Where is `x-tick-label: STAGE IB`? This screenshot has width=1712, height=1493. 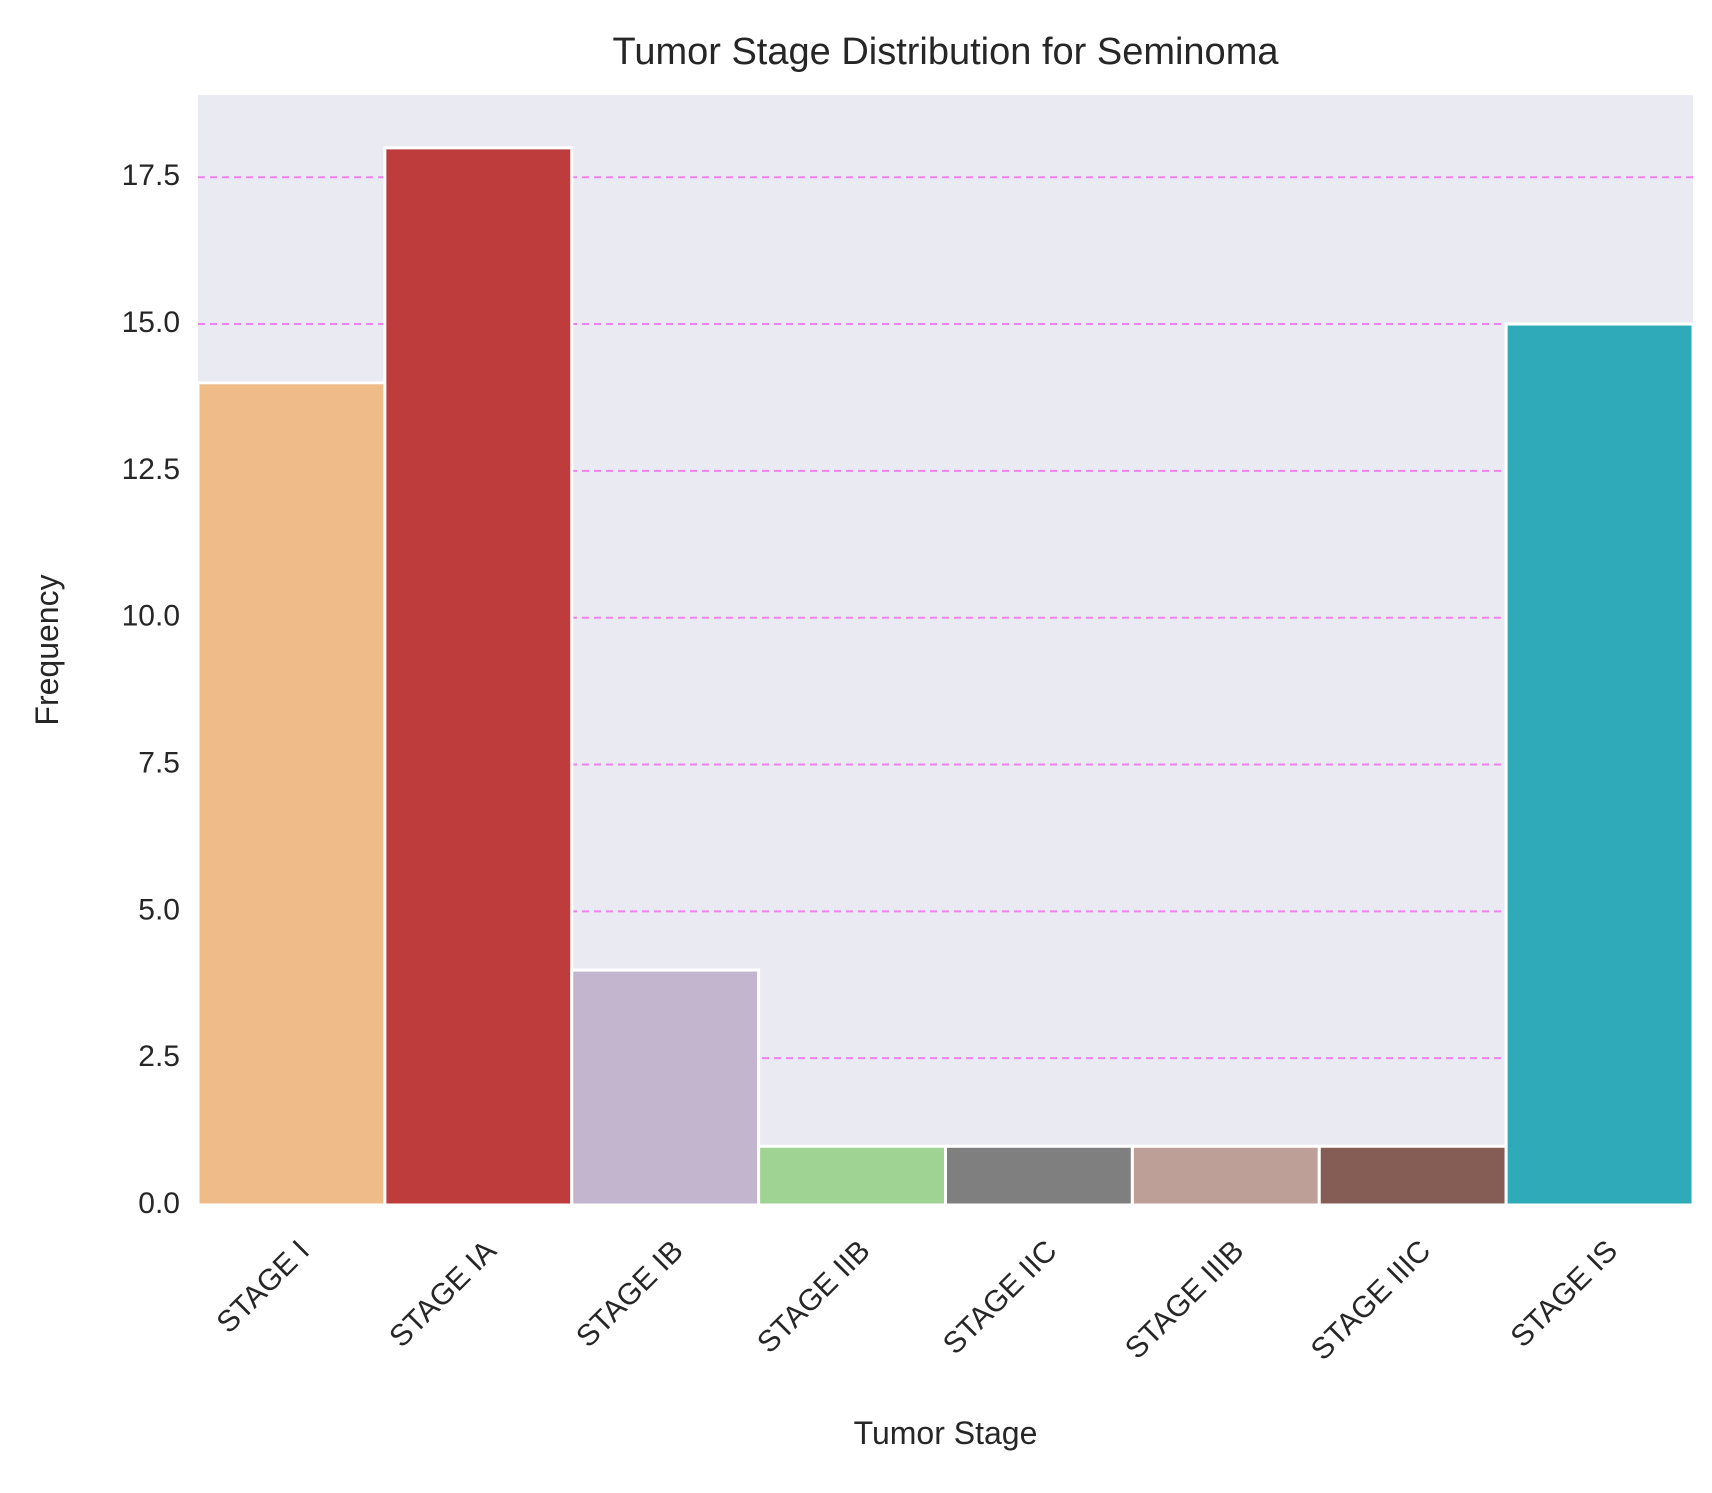
x-tick-label: STAGE IB is located at coordinates (630, 1294).